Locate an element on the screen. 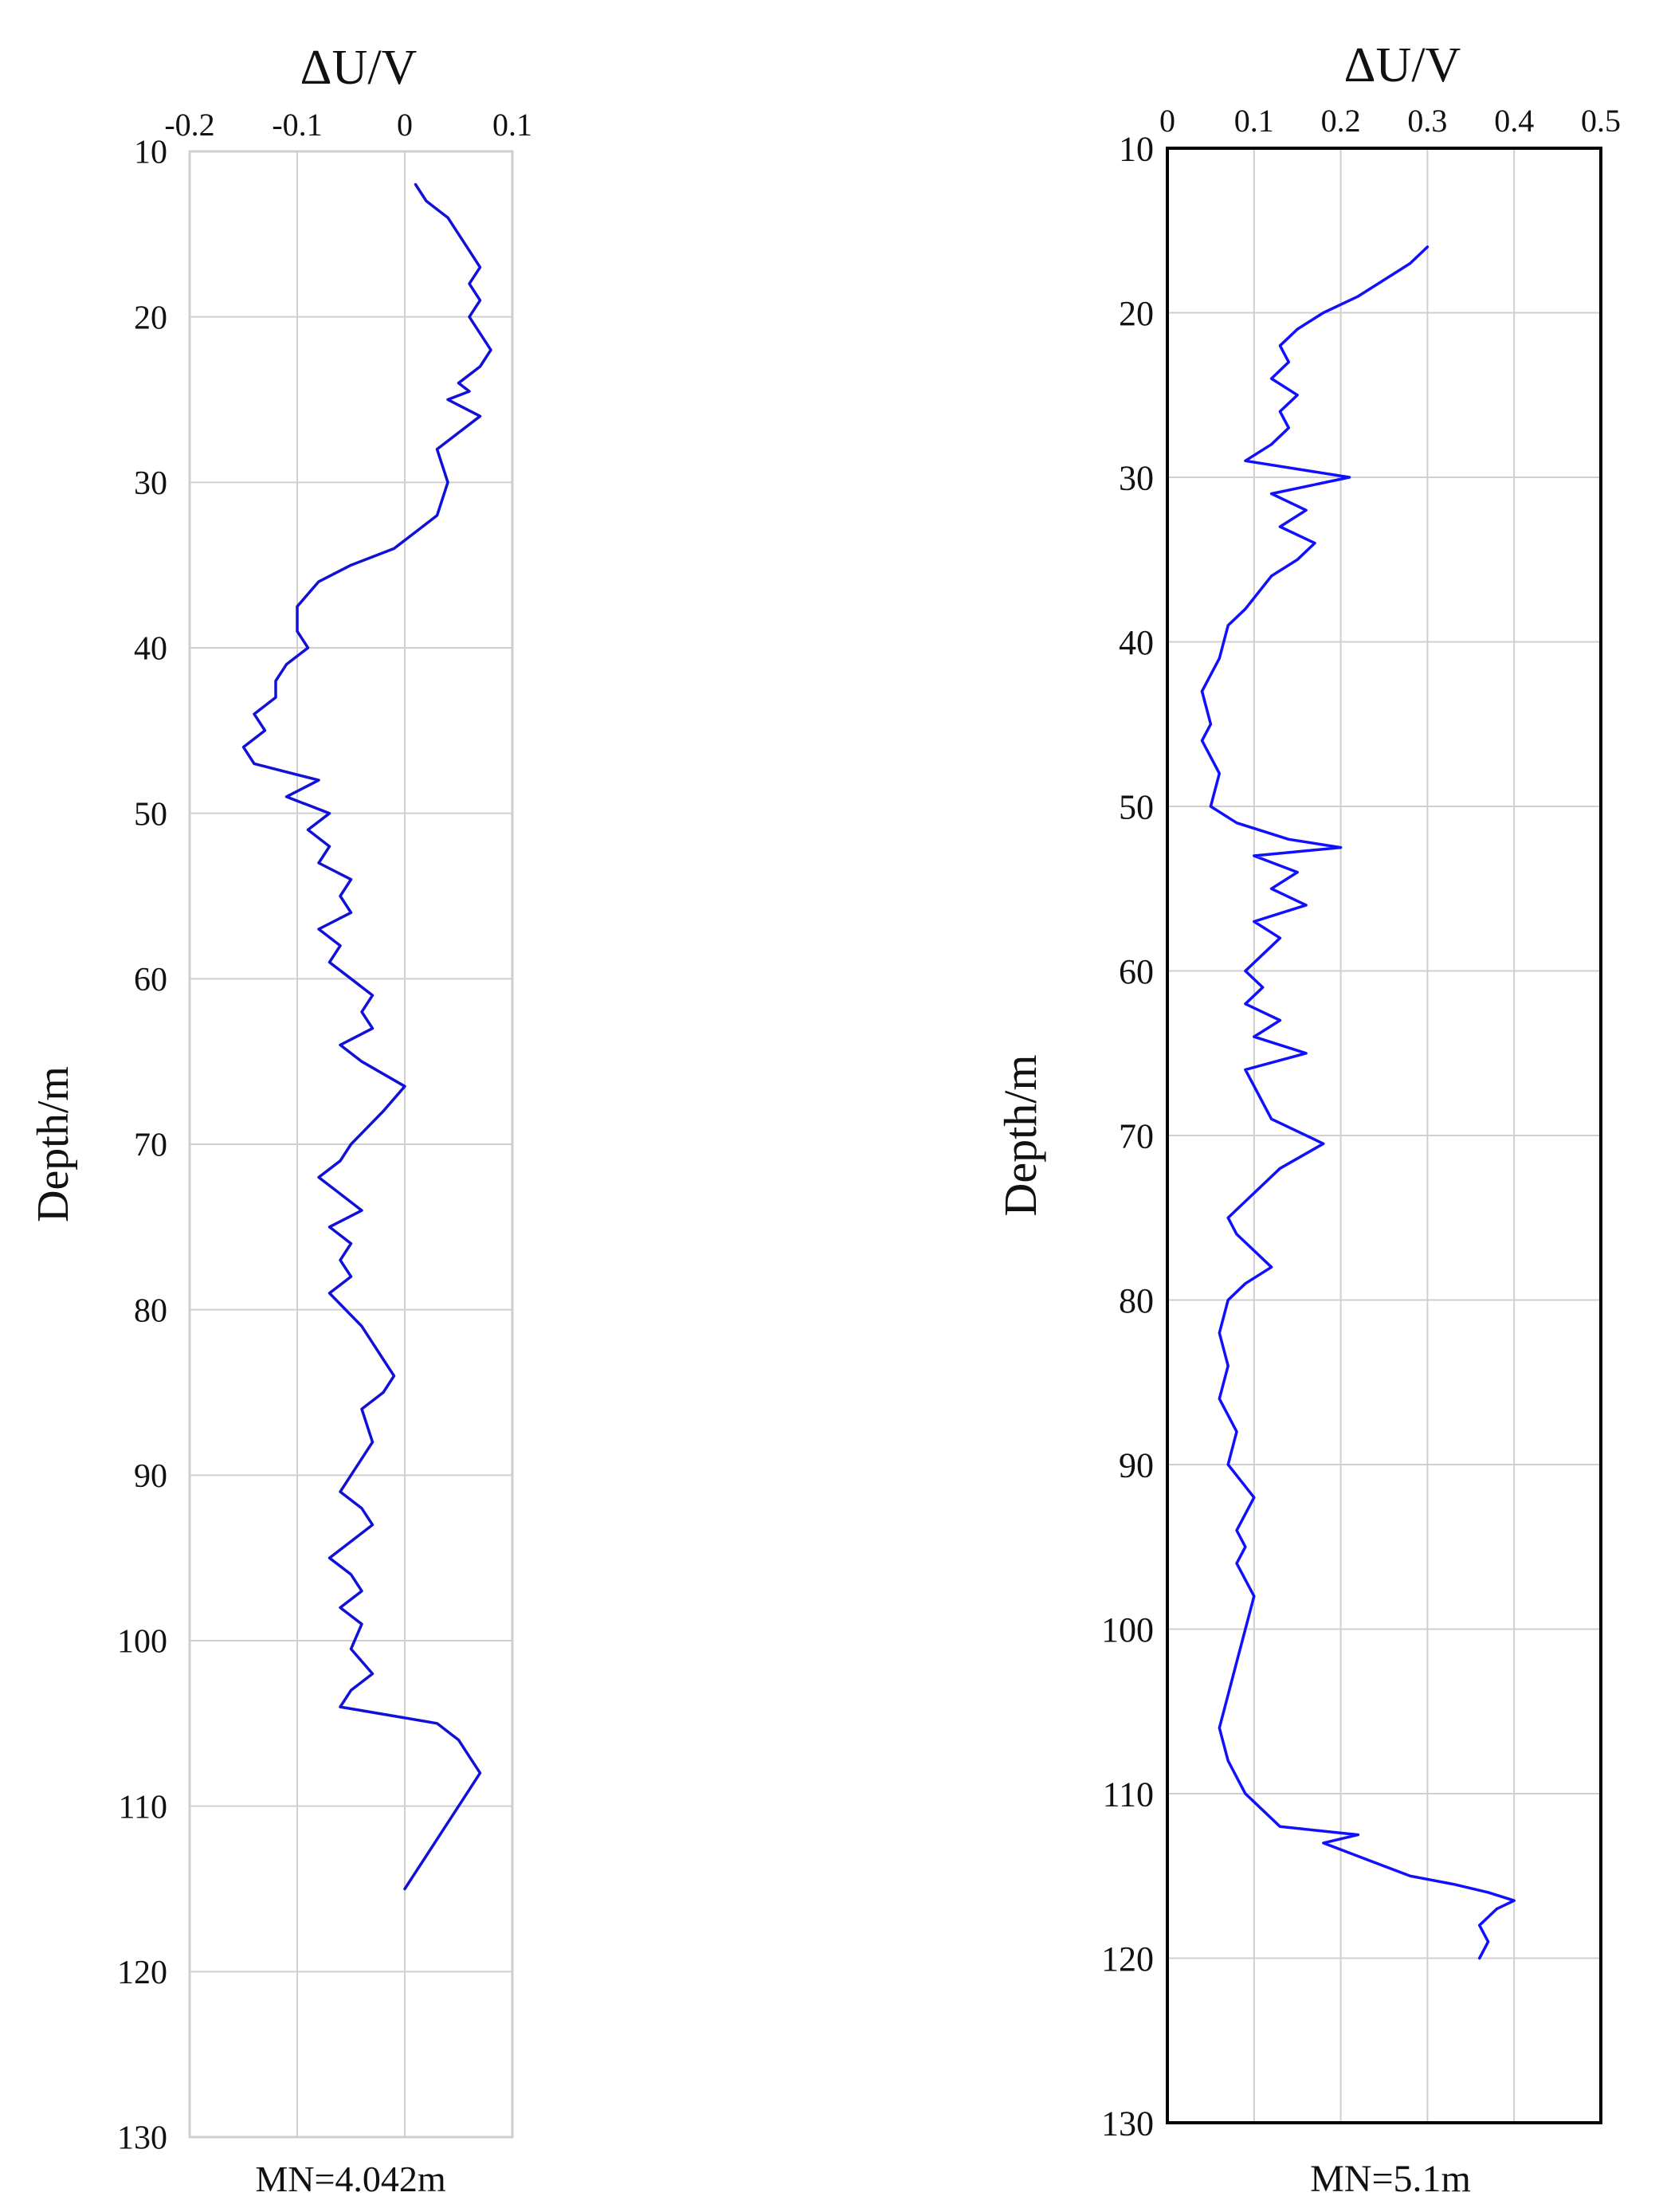 The height and width of the screenshot is (2212, 1659). x-tick-label: -0.2 is located at coordinates (189, 125).